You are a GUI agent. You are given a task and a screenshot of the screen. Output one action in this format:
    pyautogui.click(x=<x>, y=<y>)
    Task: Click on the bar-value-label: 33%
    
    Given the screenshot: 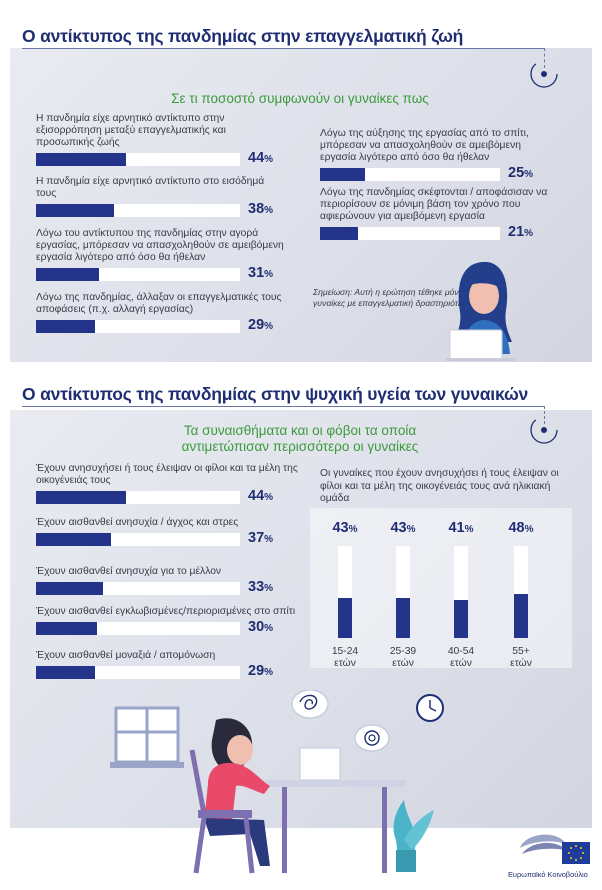 What is the action you would take?
    pyautogui.click(x=260, y=587)
    